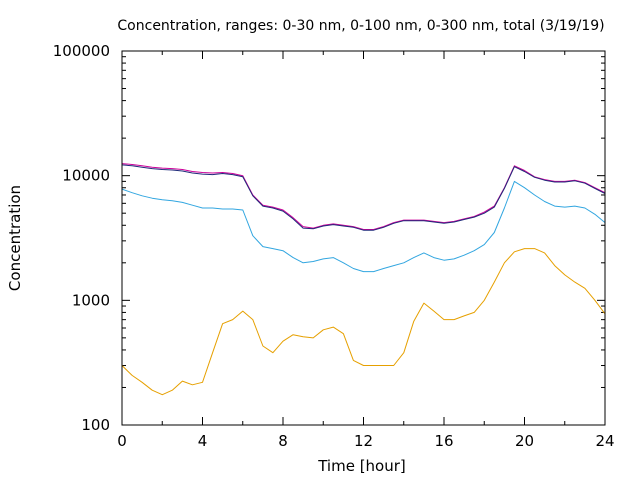 The image size is (640, 480). Describe the element at coordinates (524, 441) in the screenshot. I see `x-tick-label: 20` at that location.